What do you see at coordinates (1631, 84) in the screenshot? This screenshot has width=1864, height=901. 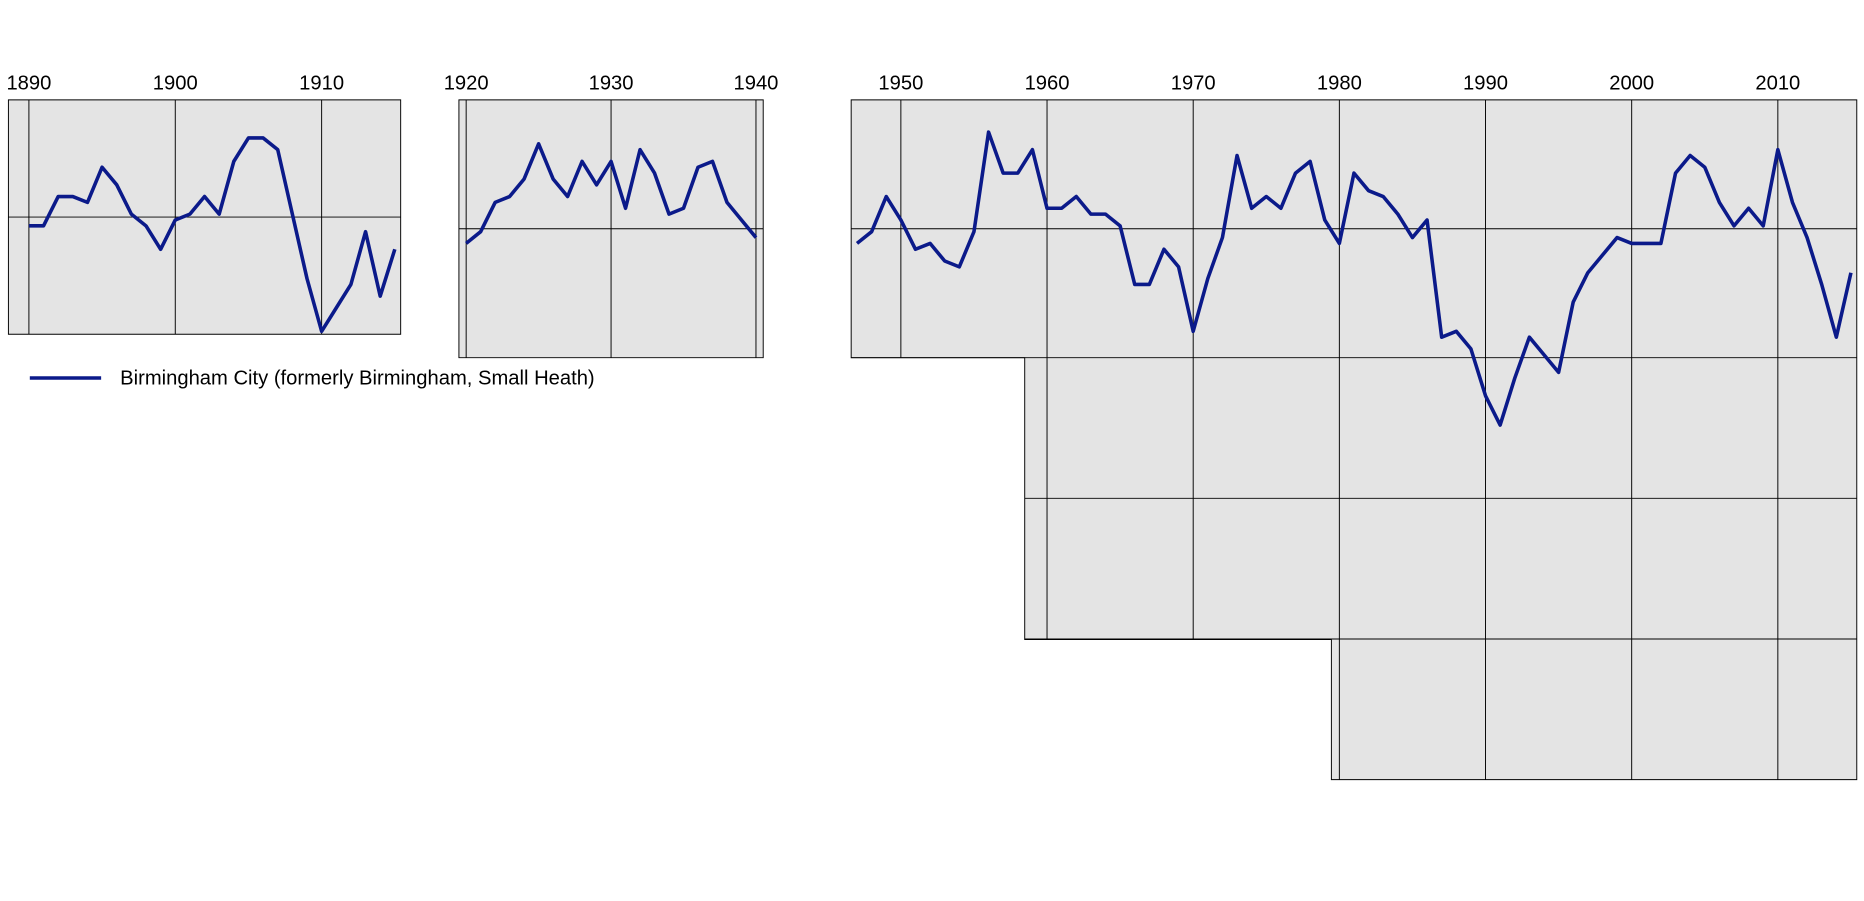 I see `x-tick-label: 2000` at bounding box center [1631, 84].